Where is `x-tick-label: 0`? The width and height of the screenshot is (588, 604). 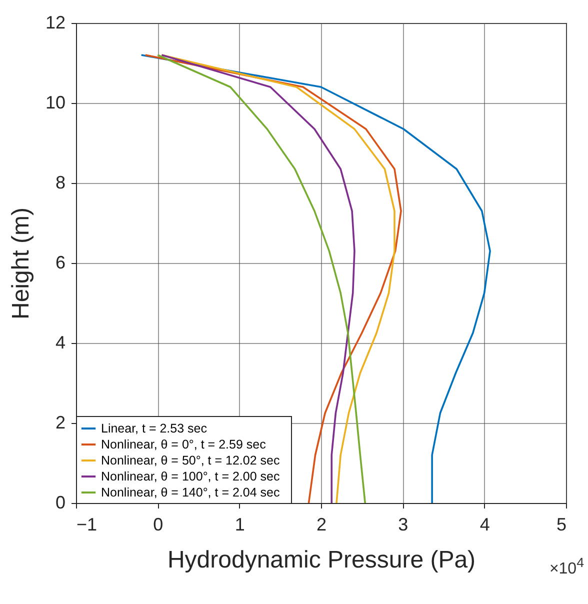 x-tick-label: 0 is located at coordinates (158, 524).